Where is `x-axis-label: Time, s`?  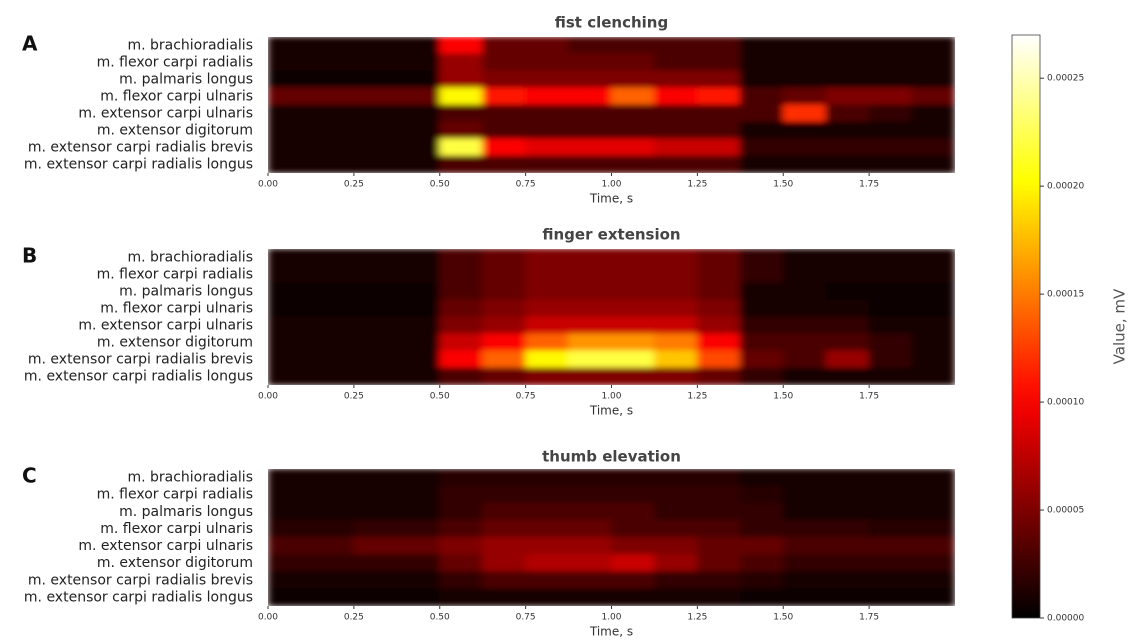
x-axis-label: Time, s is located at coordinates (611, 199).